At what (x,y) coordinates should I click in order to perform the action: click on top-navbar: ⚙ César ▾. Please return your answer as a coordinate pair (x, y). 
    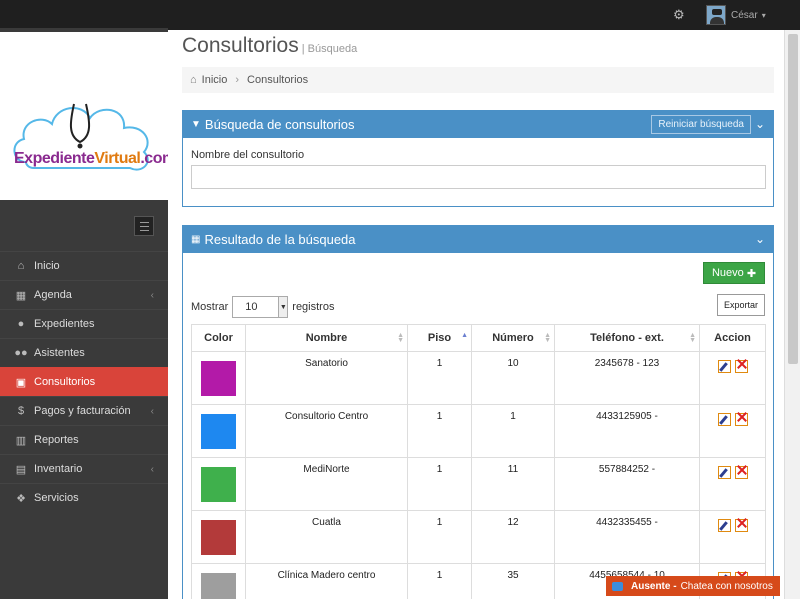
    Looking at the image, I should click on (400, 16).